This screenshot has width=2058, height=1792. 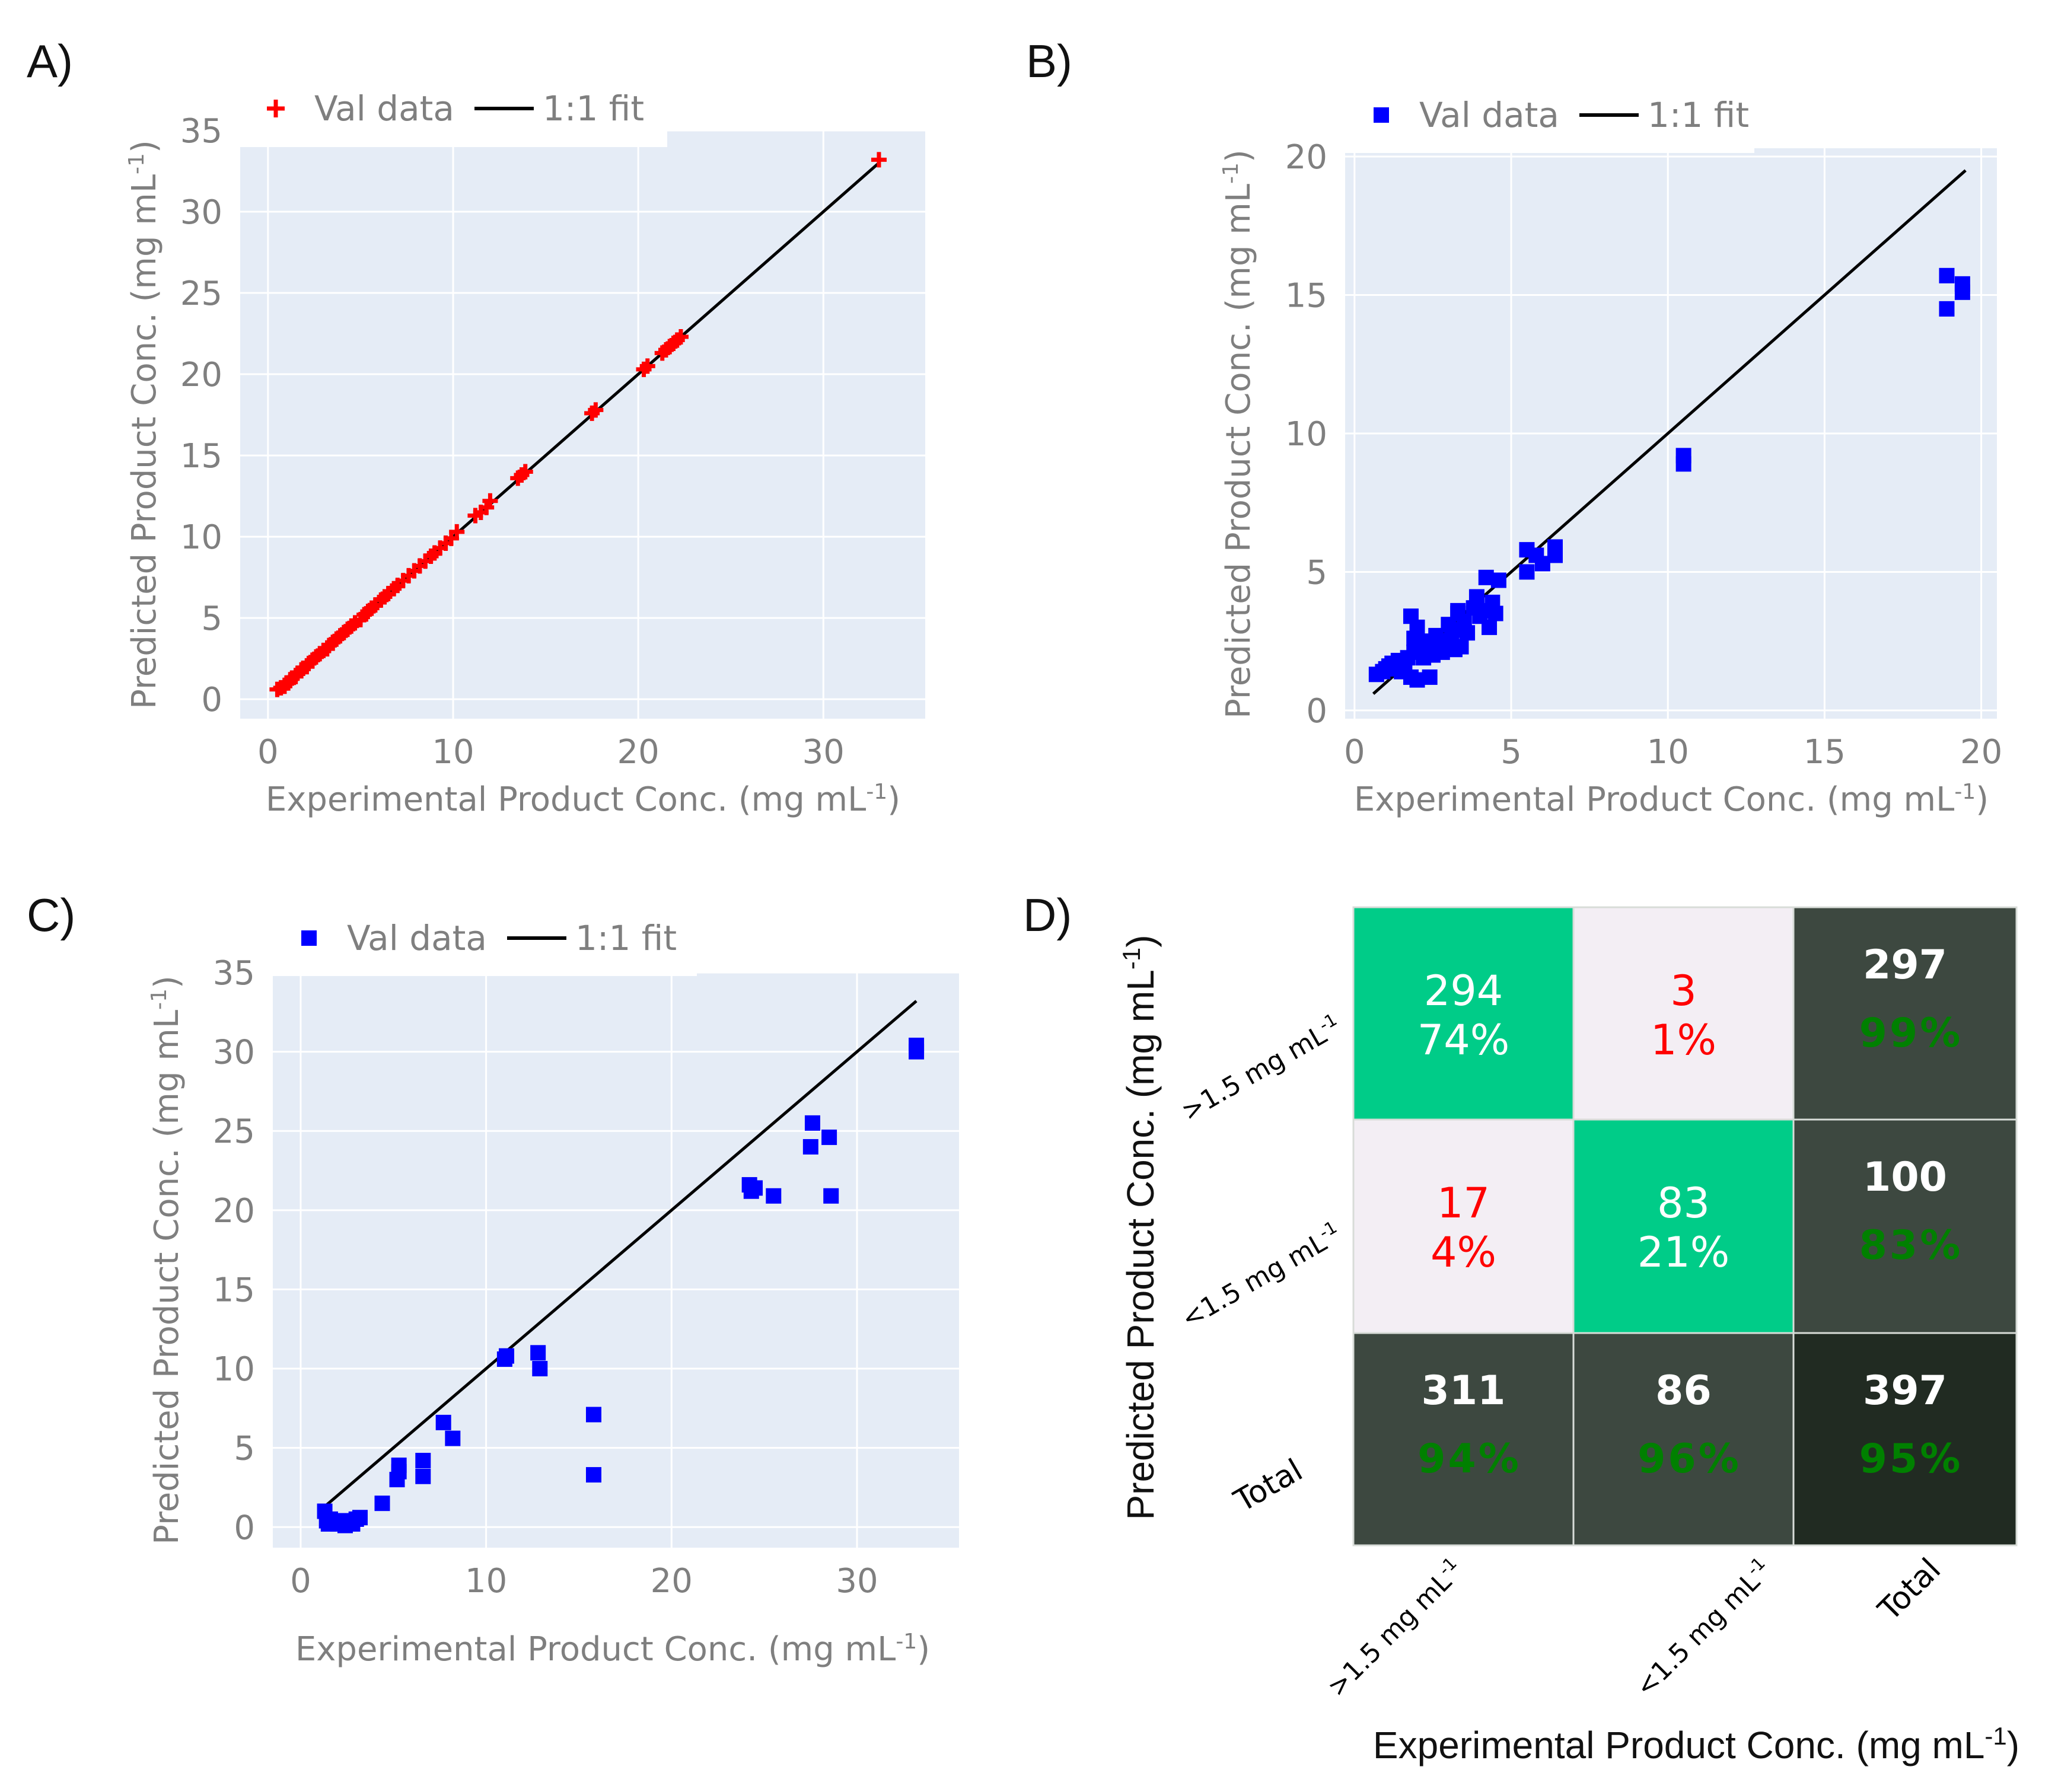 What do you see at coordinates (1683, 1040) in the screenshot?
I see `cell-percent: 1%` at bounding box center [1683, 1040].